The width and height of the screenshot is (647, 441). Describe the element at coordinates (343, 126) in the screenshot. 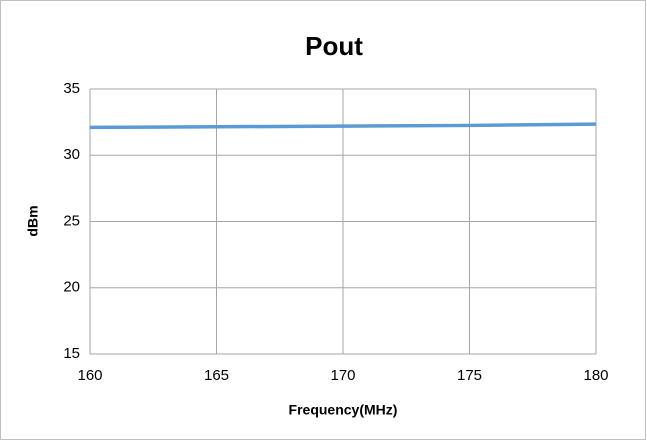

I see `data-line` at that location.